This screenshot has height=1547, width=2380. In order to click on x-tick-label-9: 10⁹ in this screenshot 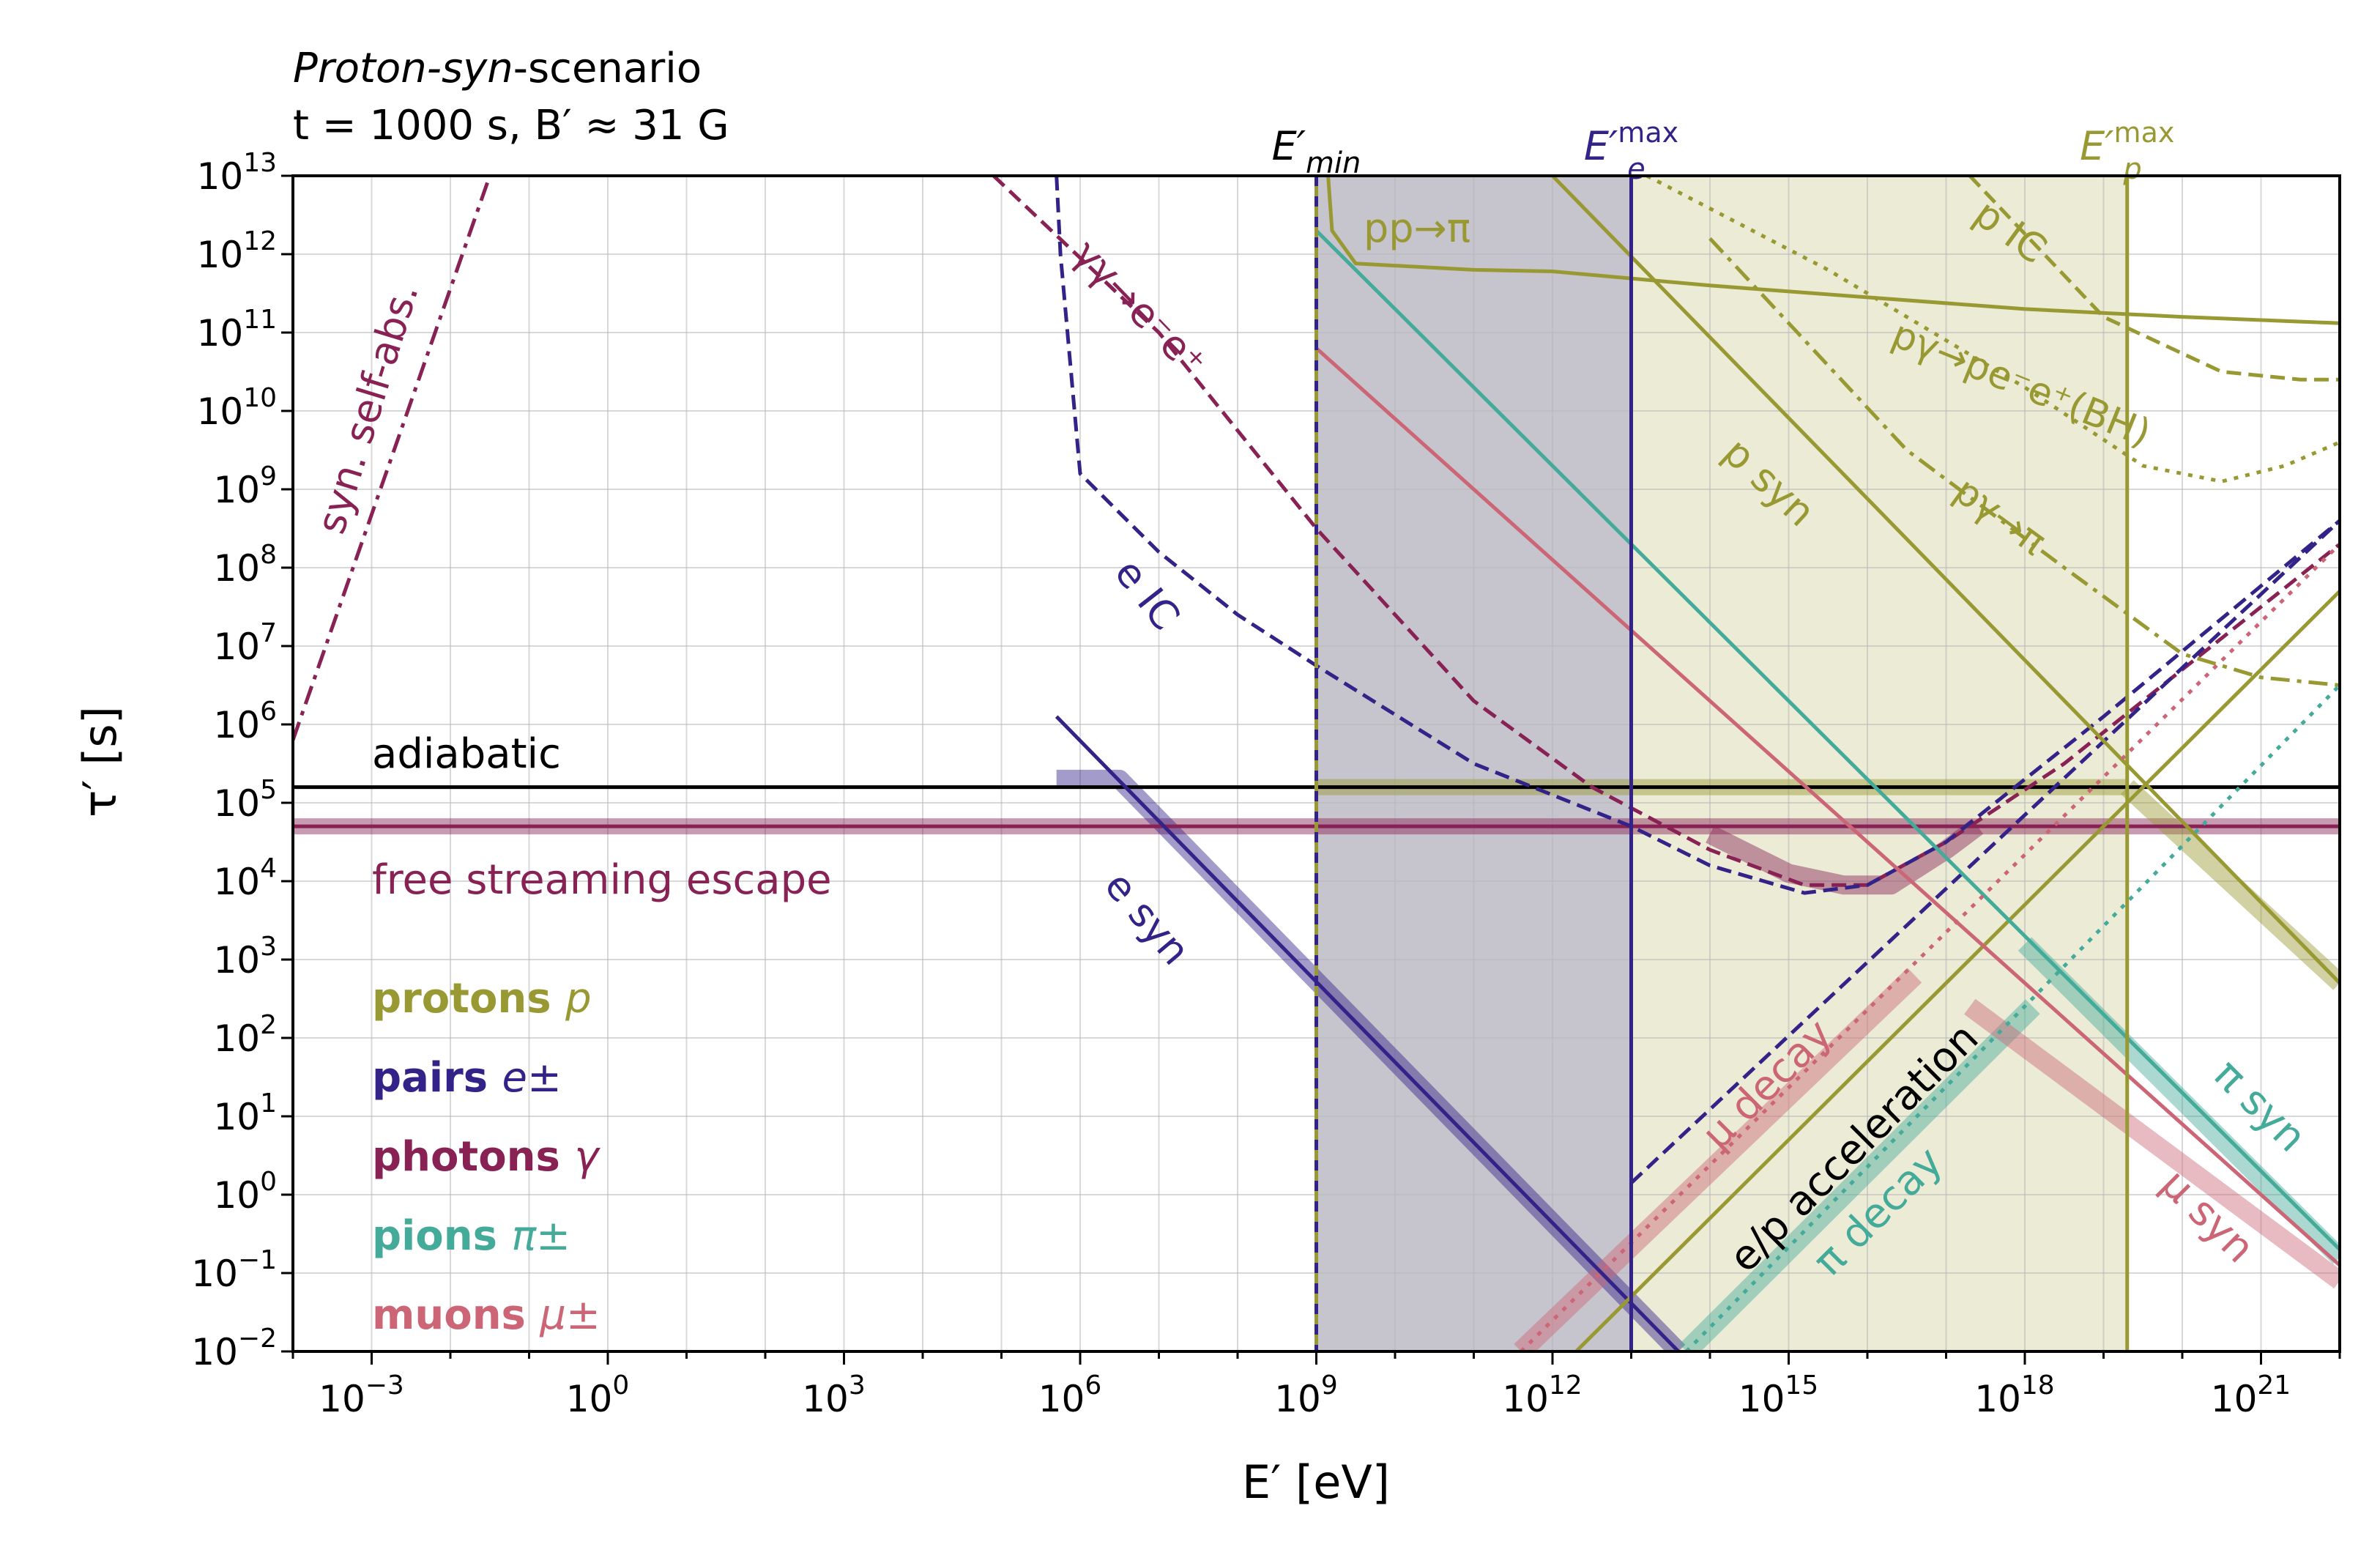, I will do `click(1306, 1395)`.